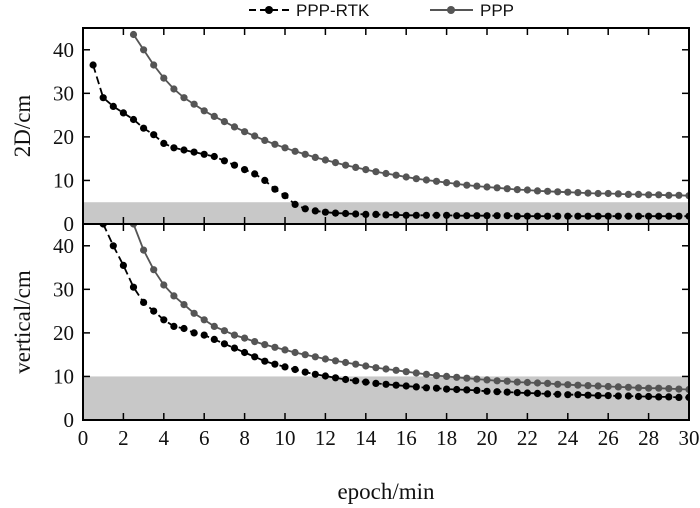  Describe the element at coordinates (446, 438) in the screenshot. I see `x-tick-label: 18` at that location.